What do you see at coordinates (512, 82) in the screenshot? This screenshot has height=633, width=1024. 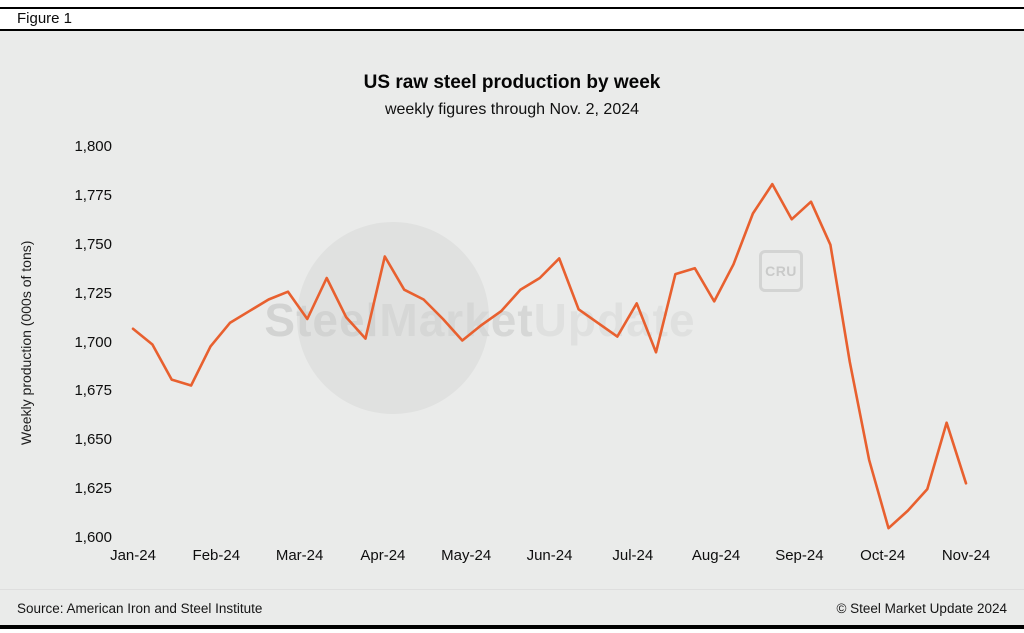 I see `chart-title: US raw steel production by week` at bounding box center [512, 82].